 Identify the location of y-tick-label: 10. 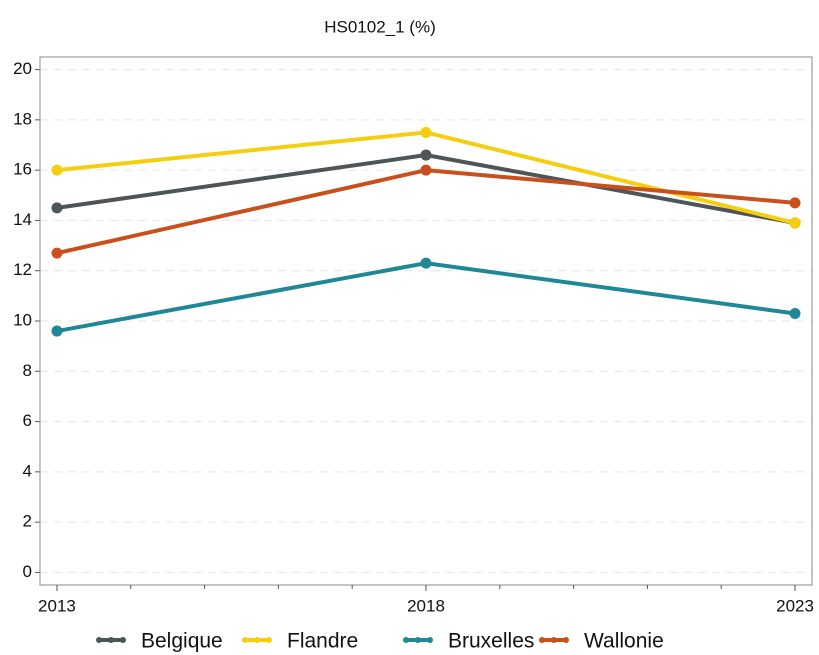
(22, 319).